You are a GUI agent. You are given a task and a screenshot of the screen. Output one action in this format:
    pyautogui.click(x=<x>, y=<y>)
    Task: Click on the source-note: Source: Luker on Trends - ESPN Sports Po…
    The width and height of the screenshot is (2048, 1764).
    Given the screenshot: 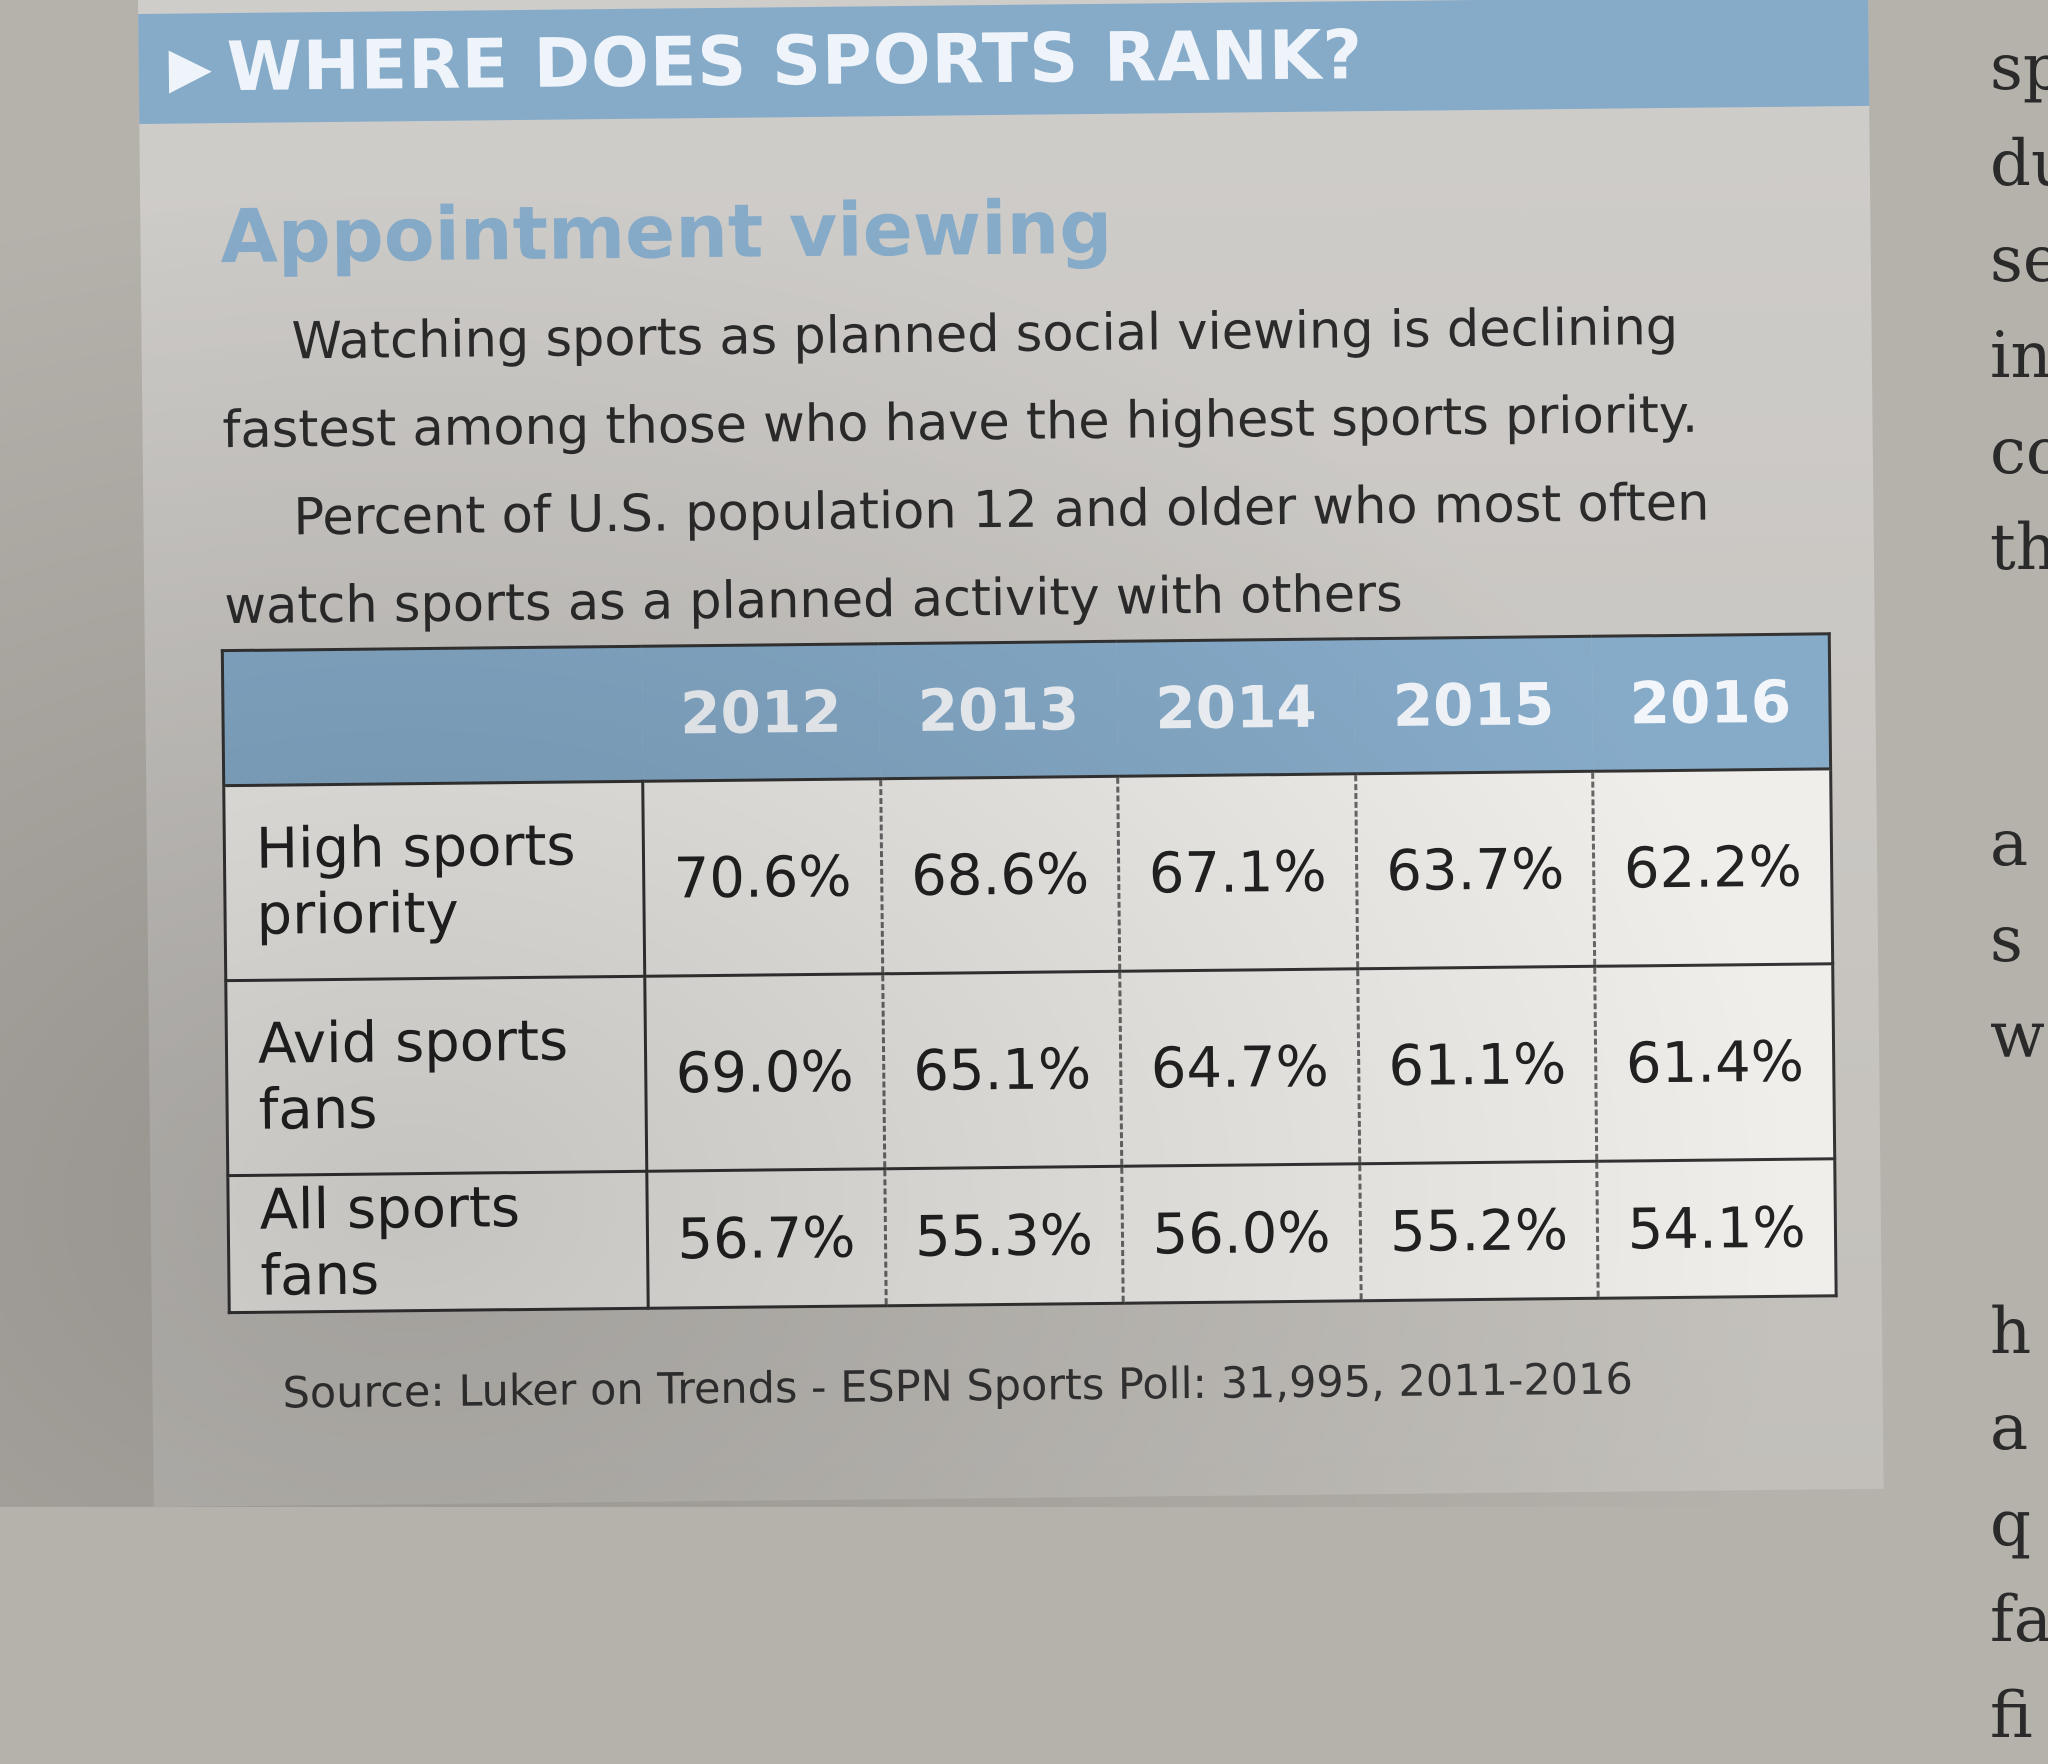 What is the action you would take?
    pyautogui.click(x=958, y=1386)
    